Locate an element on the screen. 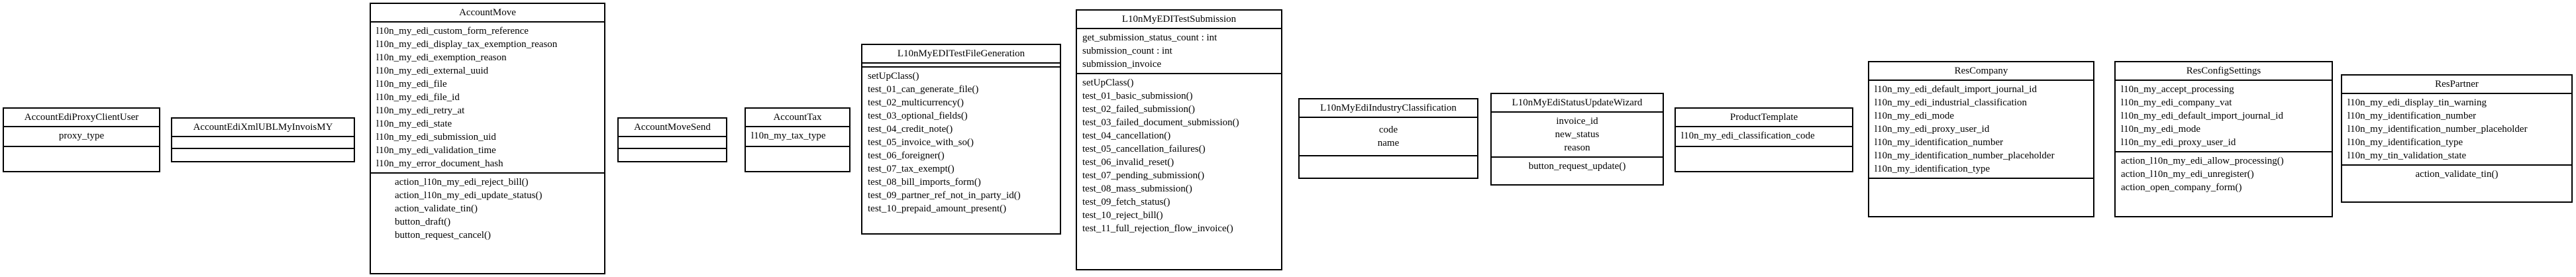 The height and width of the screenshot is (277, 2576). attribute: name is located at coordinates (1388, 143).